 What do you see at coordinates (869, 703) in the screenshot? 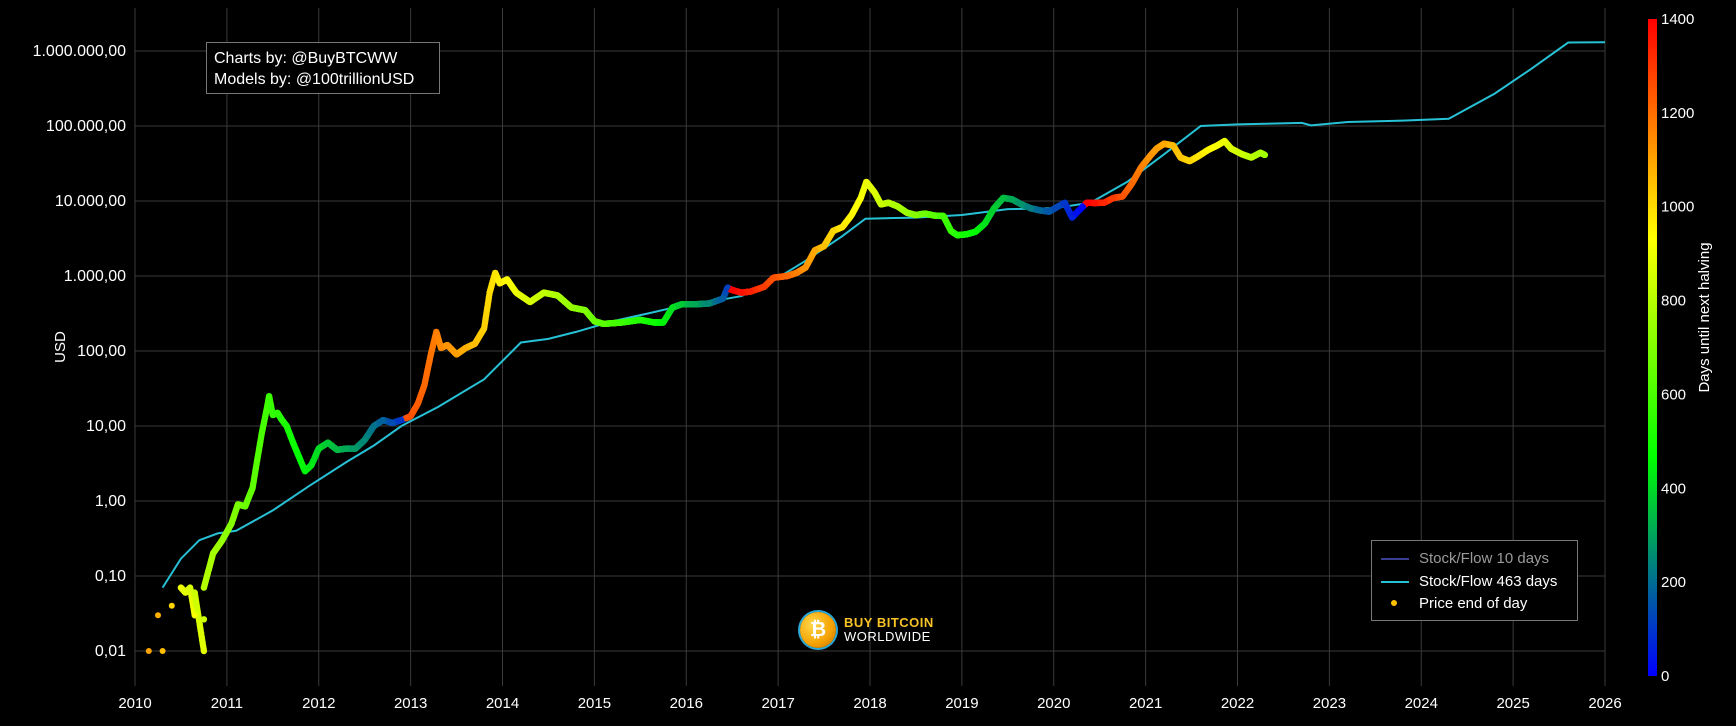
I see `x-tick-label: 2018` at bounding box center [869, 703].